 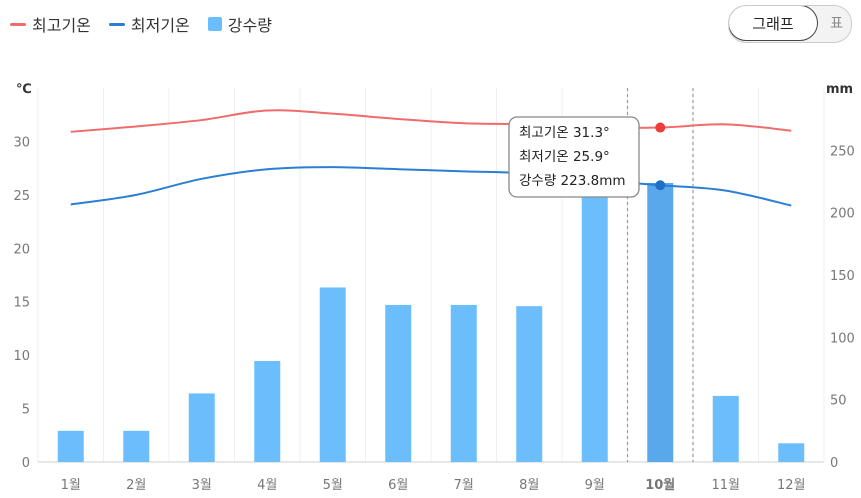 I want to click on left-axis-tick: 10, so click(x=21, y=356).